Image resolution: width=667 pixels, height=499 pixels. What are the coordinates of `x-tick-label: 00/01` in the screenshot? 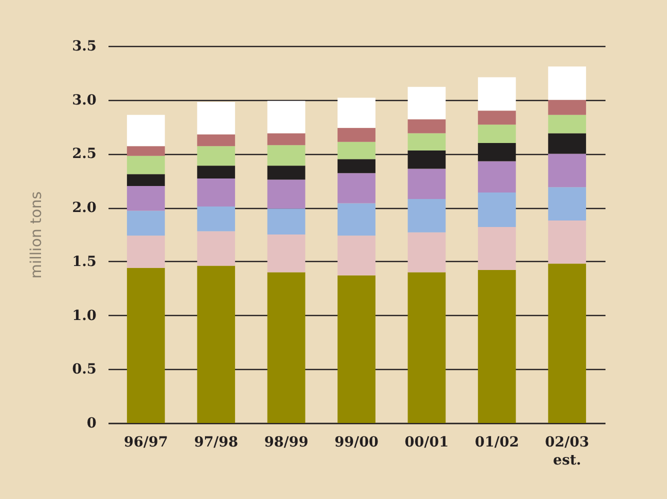 It's located at (426, 442).